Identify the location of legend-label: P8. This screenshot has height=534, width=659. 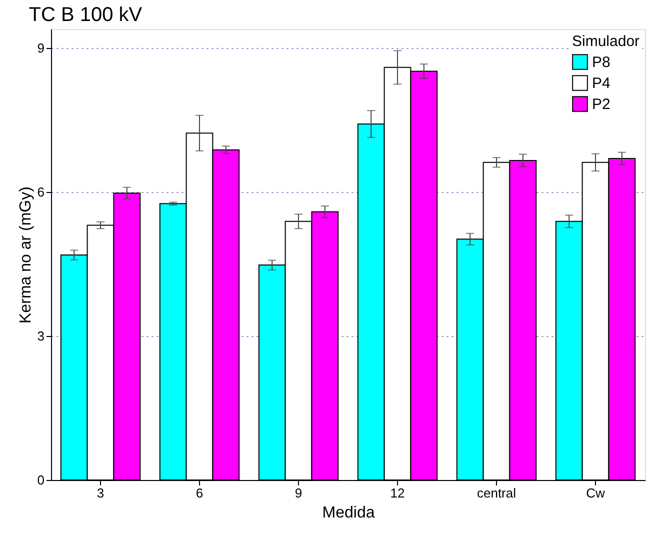
(601, 62).